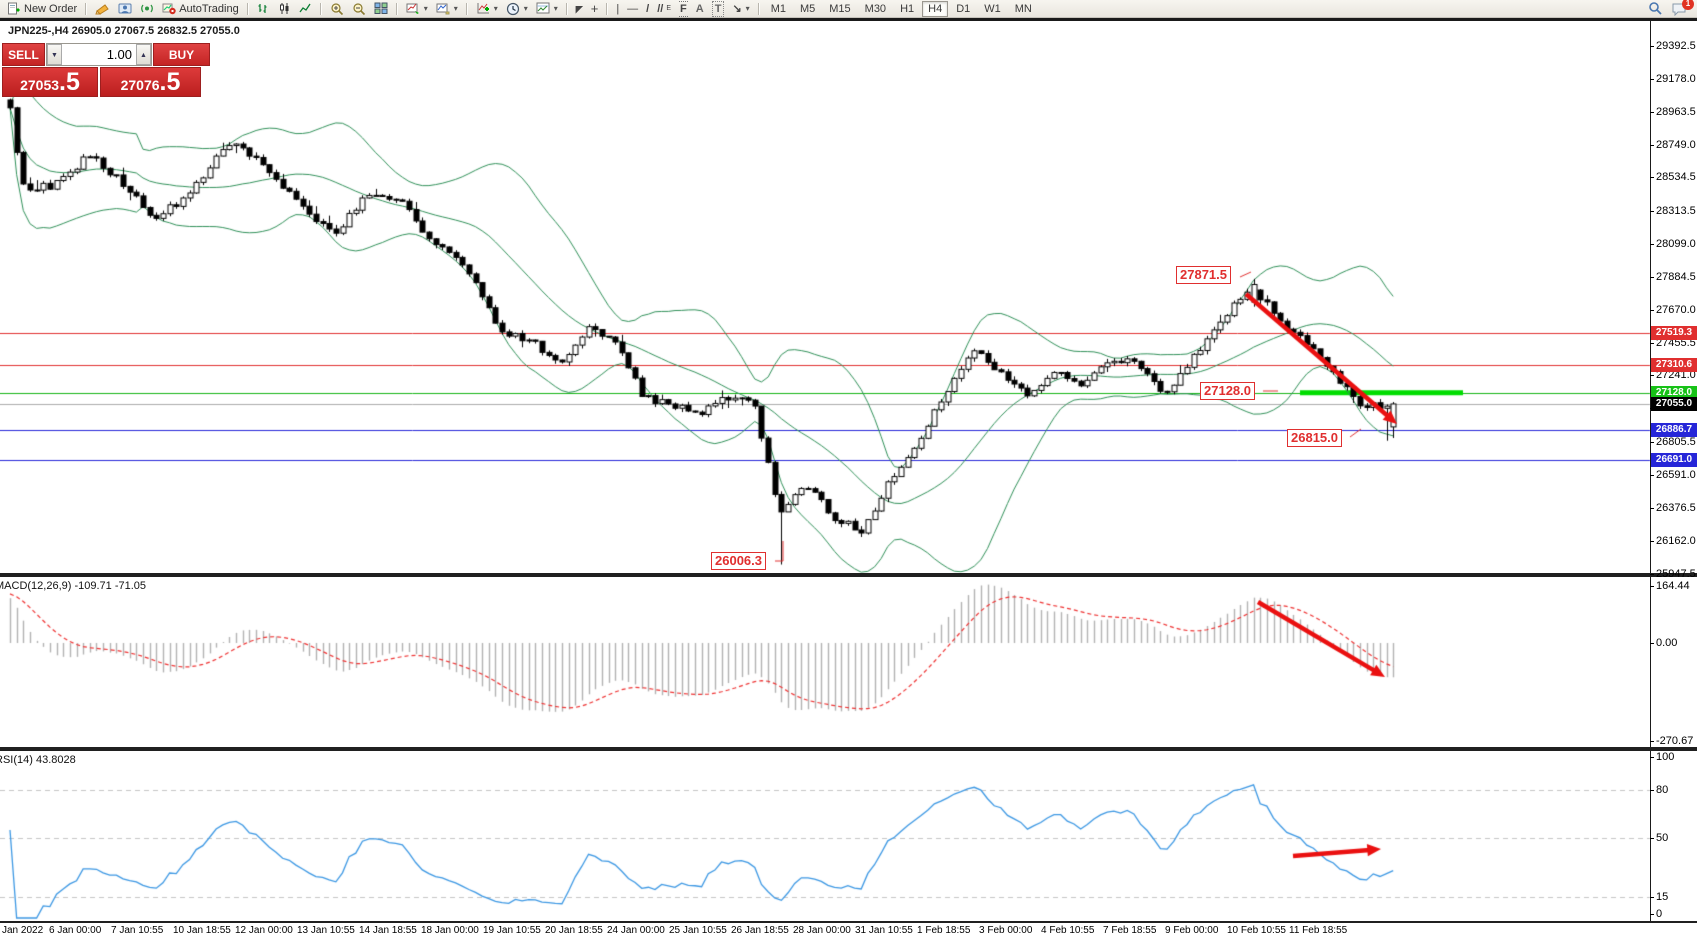 This screenshot has height=939, width=1697. Describe the element at coordinates (1023, 8) in the screenshot. I see `timeframe-mn-button: MN` at that location.